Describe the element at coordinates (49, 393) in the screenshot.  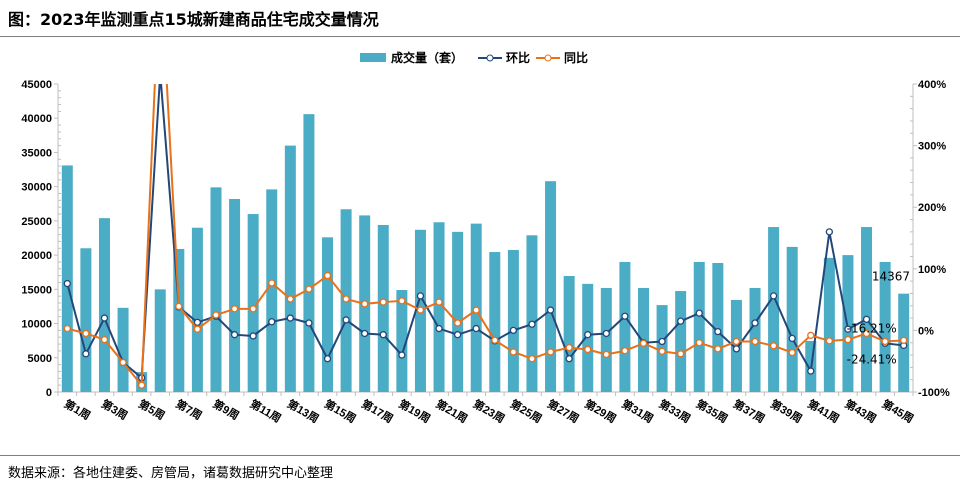
I see `left-tick-label: 0` at that location.